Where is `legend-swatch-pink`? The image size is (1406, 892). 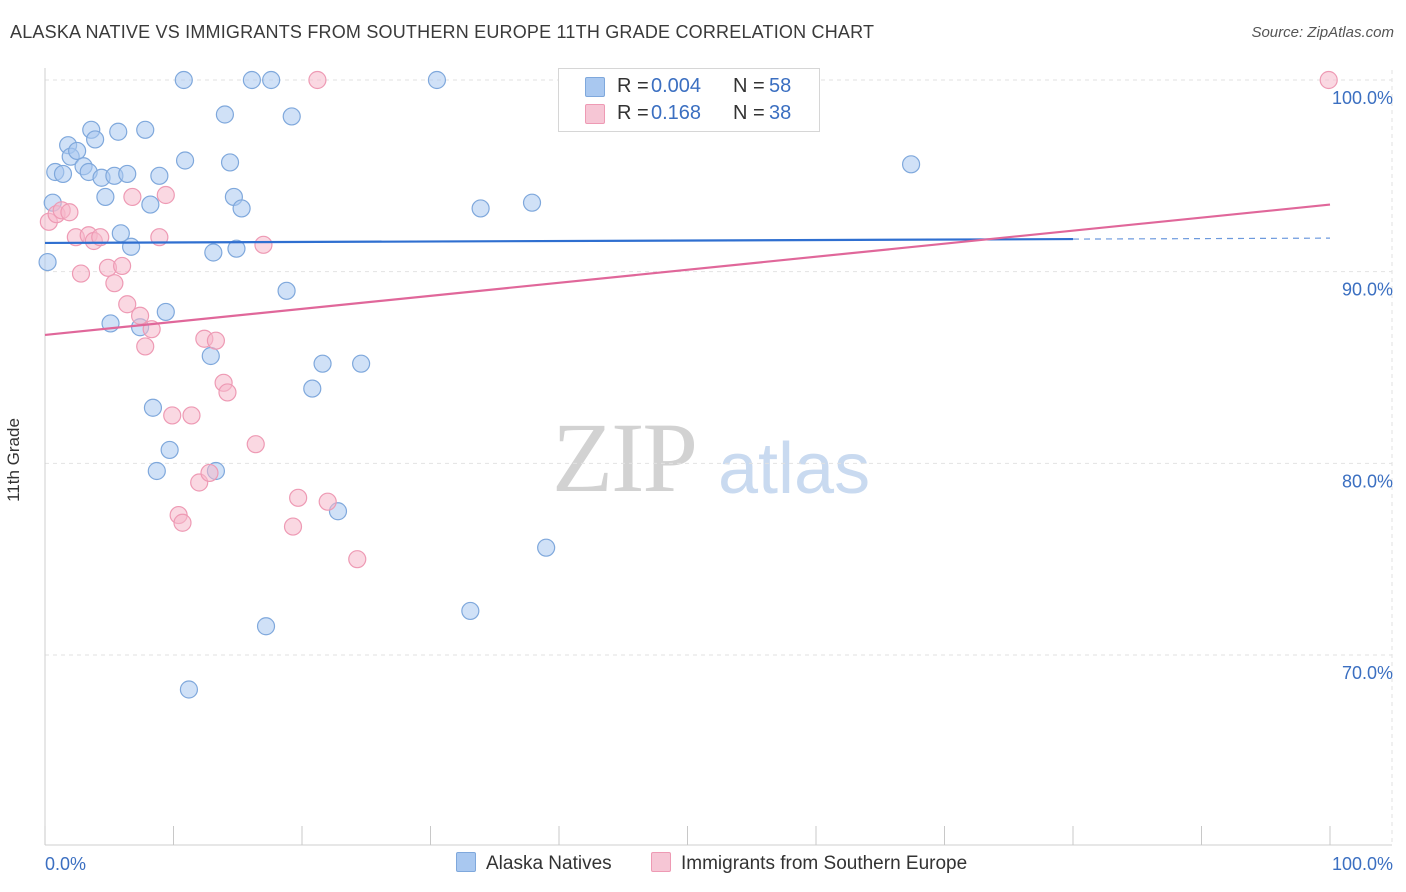 legend-swatch-pink is located at coordinates (595, 114).